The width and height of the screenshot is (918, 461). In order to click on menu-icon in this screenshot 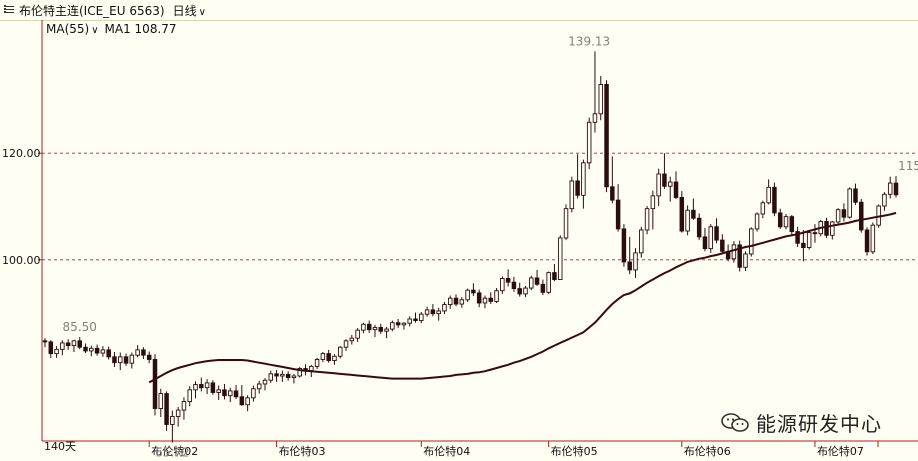, I will do `click(9, 10)`.